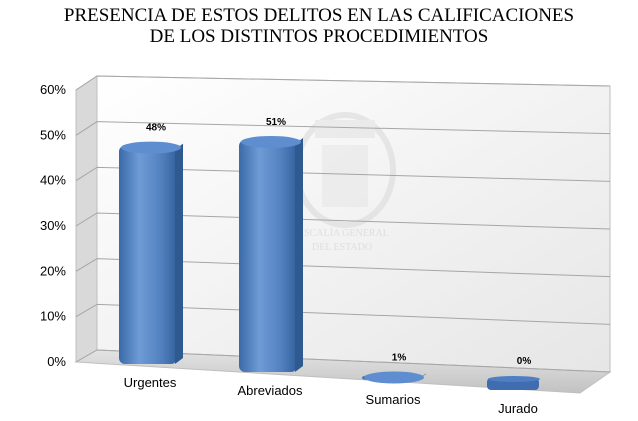 This screenshot has width=638, height=421. What do you see at coordinates (513, 383) in the screenshot?
I see `bar-jurado` at bounding box center [513, 383].